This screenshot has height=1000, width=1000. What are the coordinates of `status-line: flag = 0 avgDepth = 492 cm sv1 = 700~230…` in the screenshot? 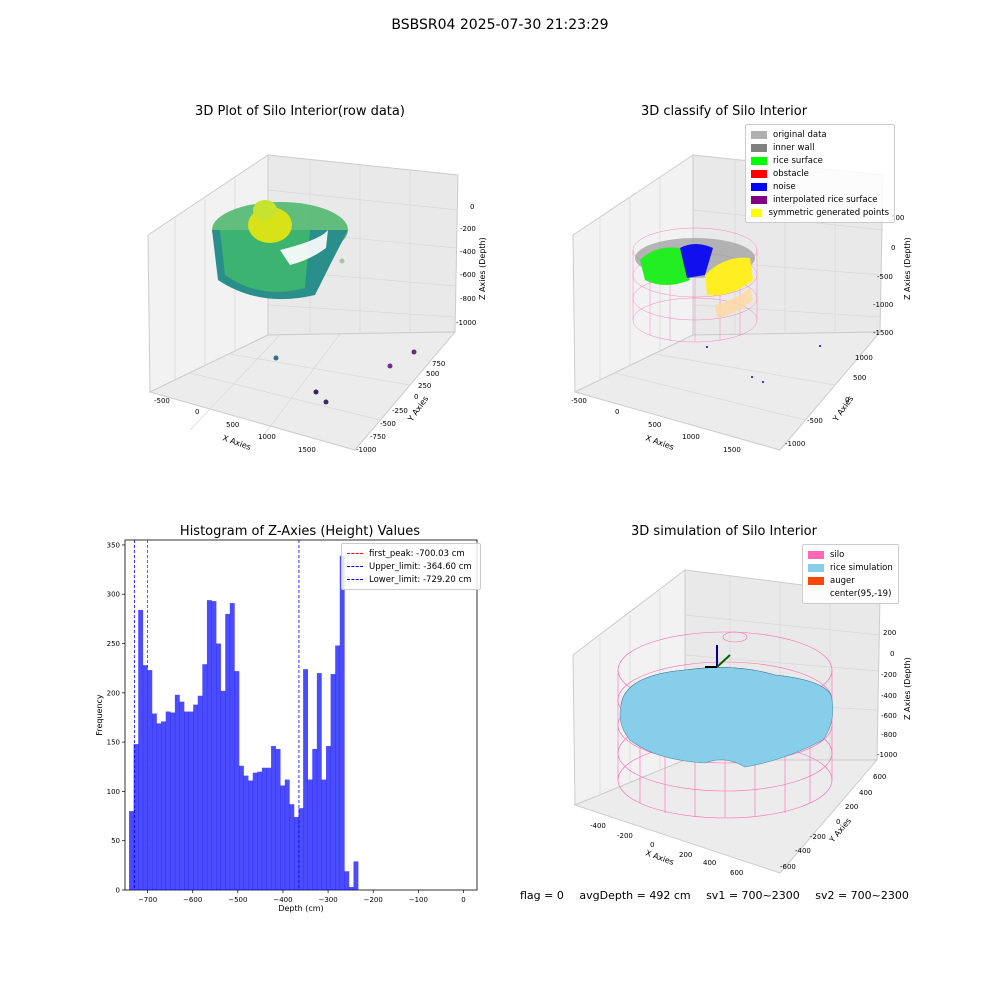 It's located at (720, 895).